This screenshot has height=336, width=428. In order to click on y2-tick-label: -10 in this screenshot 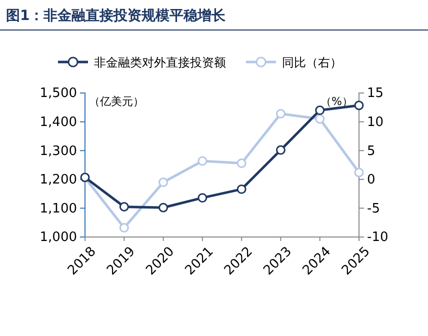, I will do `click(377, 238)`.